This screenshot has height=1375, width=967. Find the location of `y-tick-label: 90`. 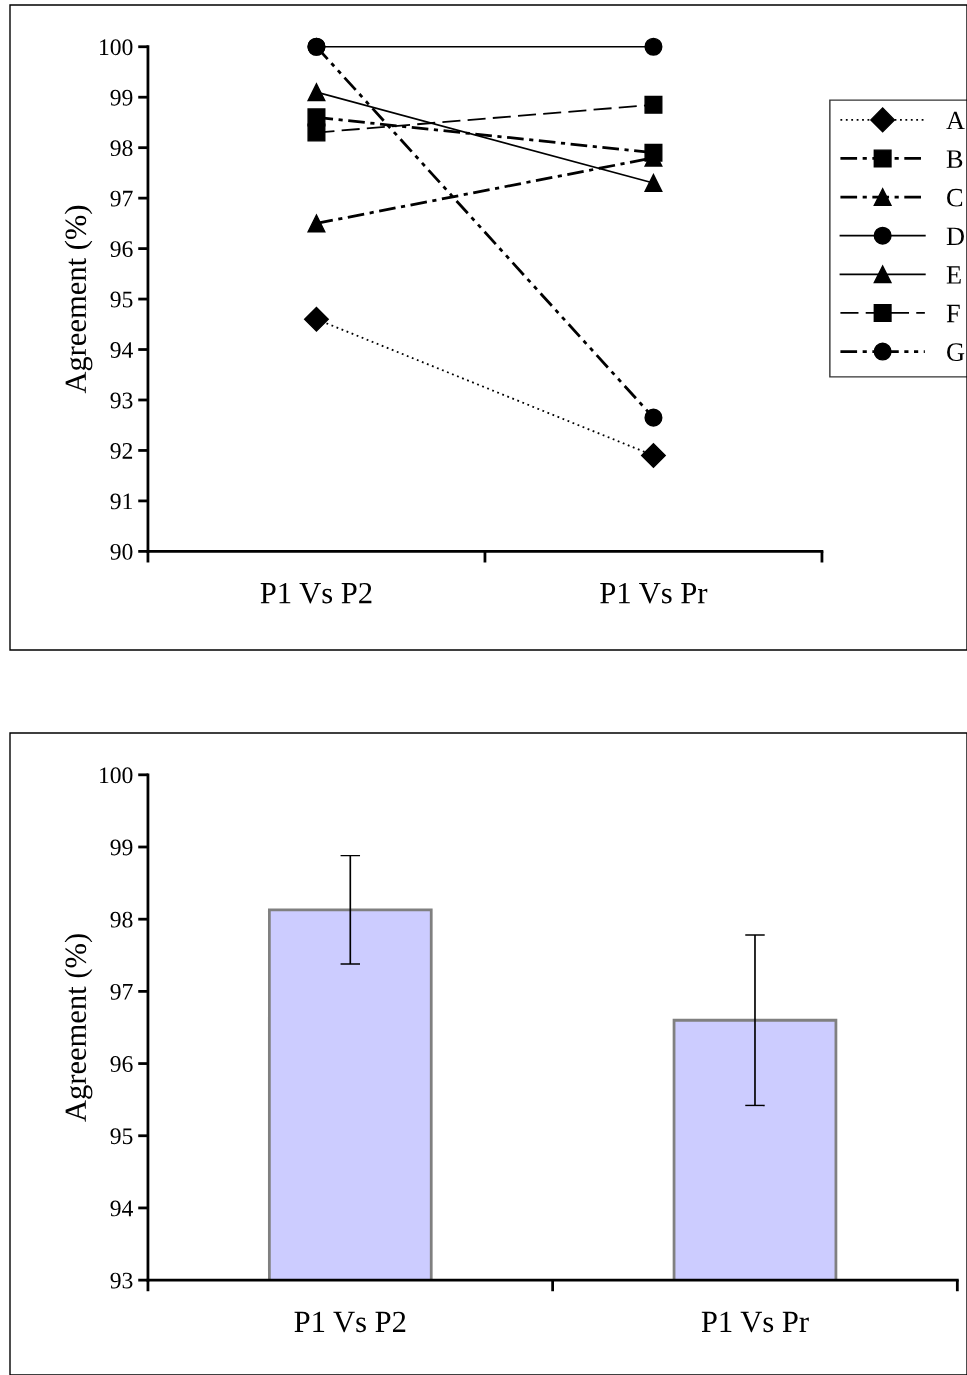

y-tick-label: 90 is located at coordinates (121, 551).